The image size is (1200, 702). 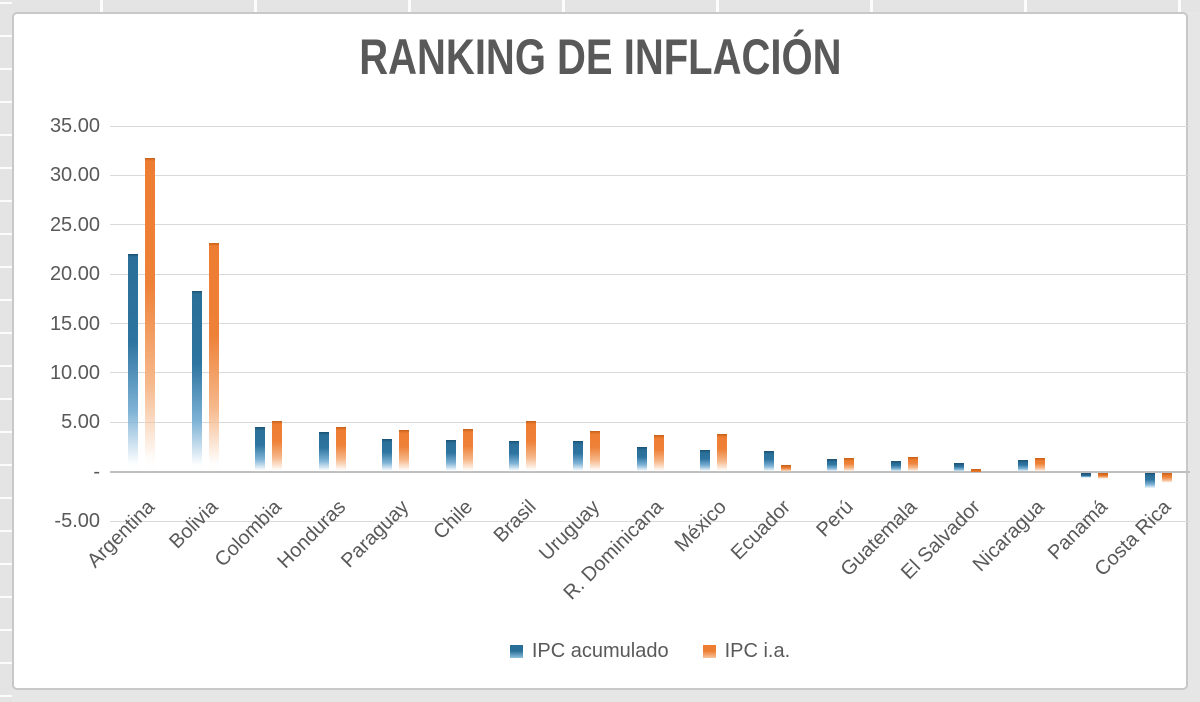 I want to click on bar-ipc-acumulado-el-salvador, so click(x=959, y=467).